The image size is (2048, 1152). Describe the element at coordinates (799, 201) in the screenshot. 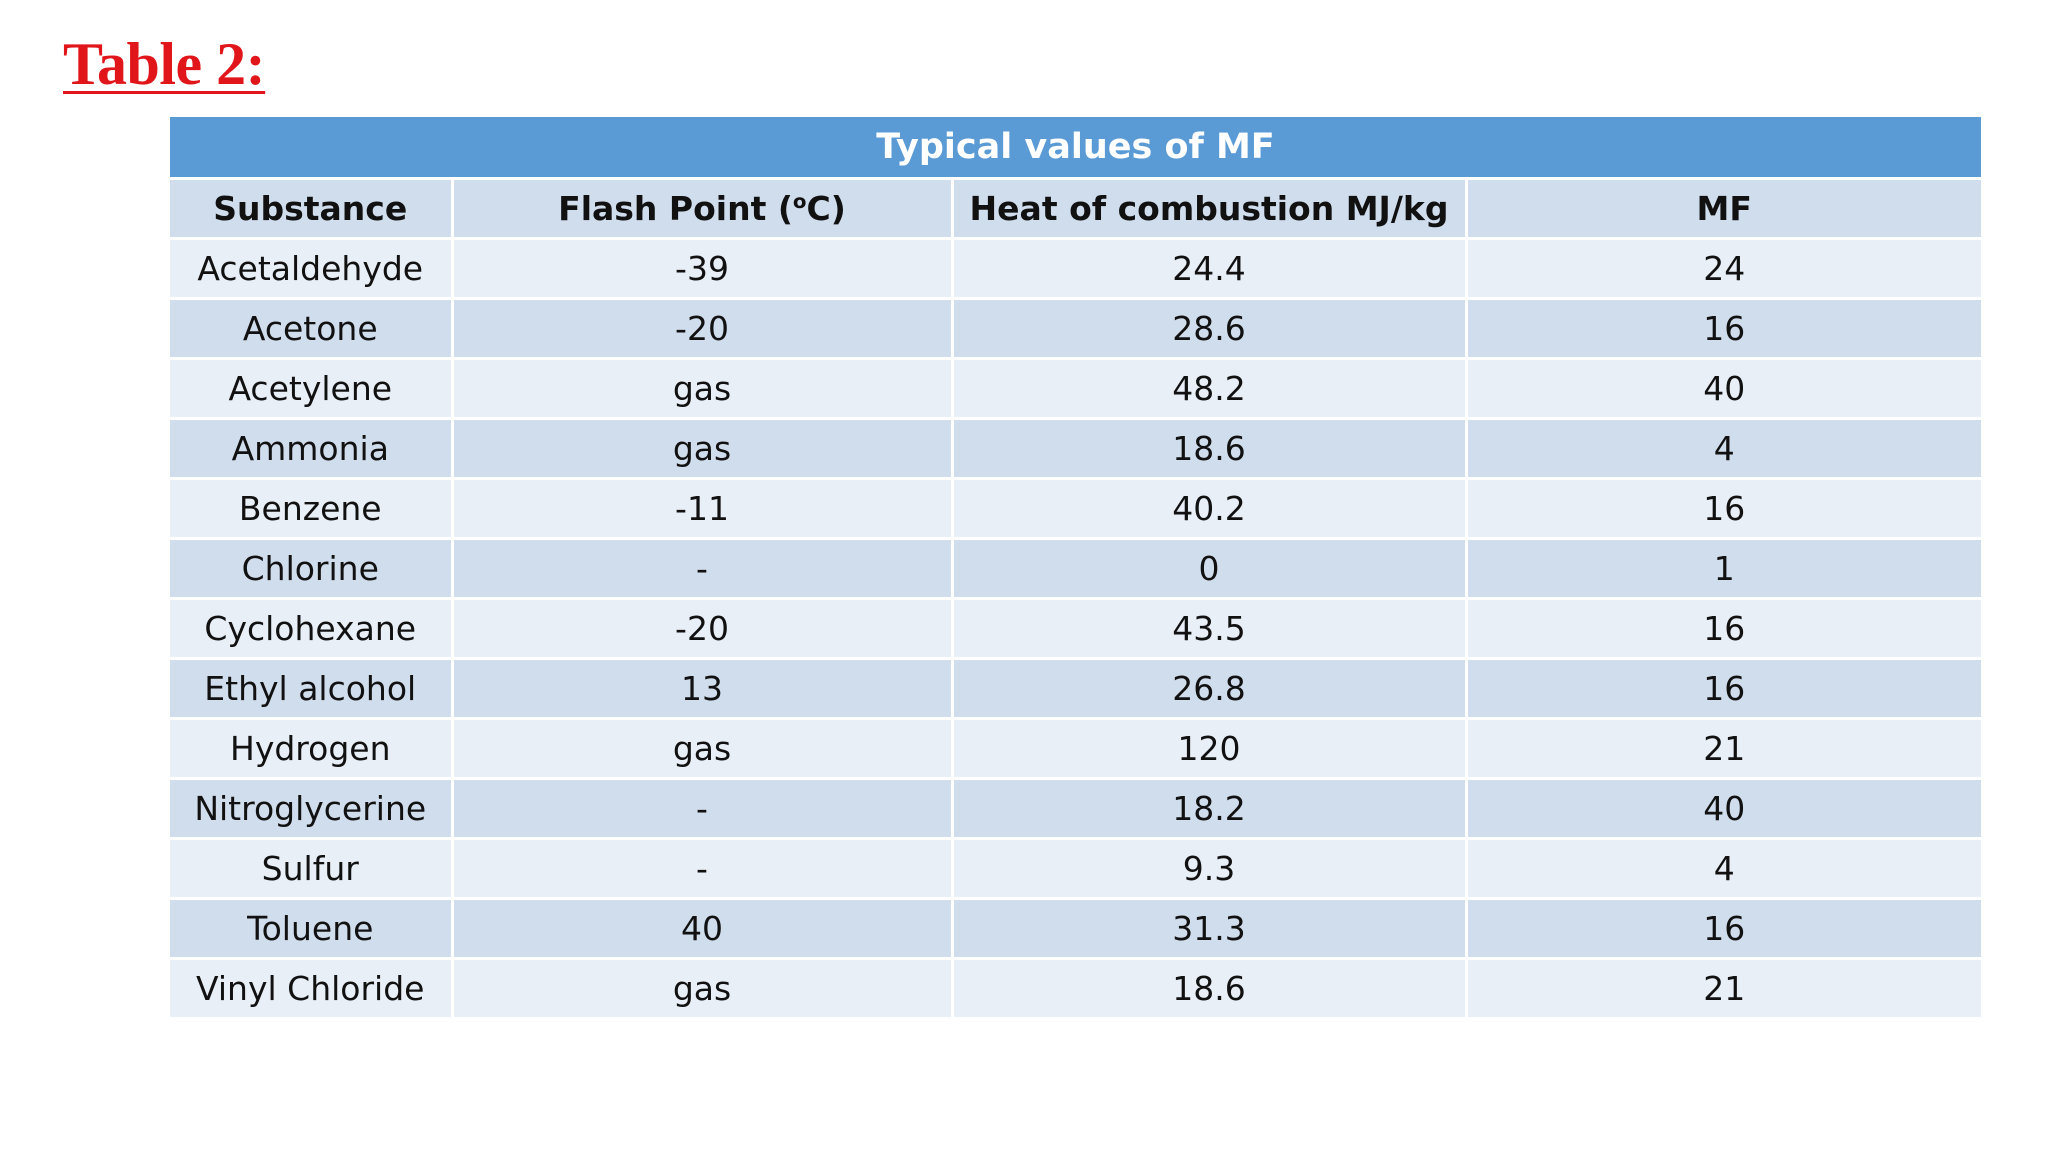

I see `header-flash-degree: o` at that location.